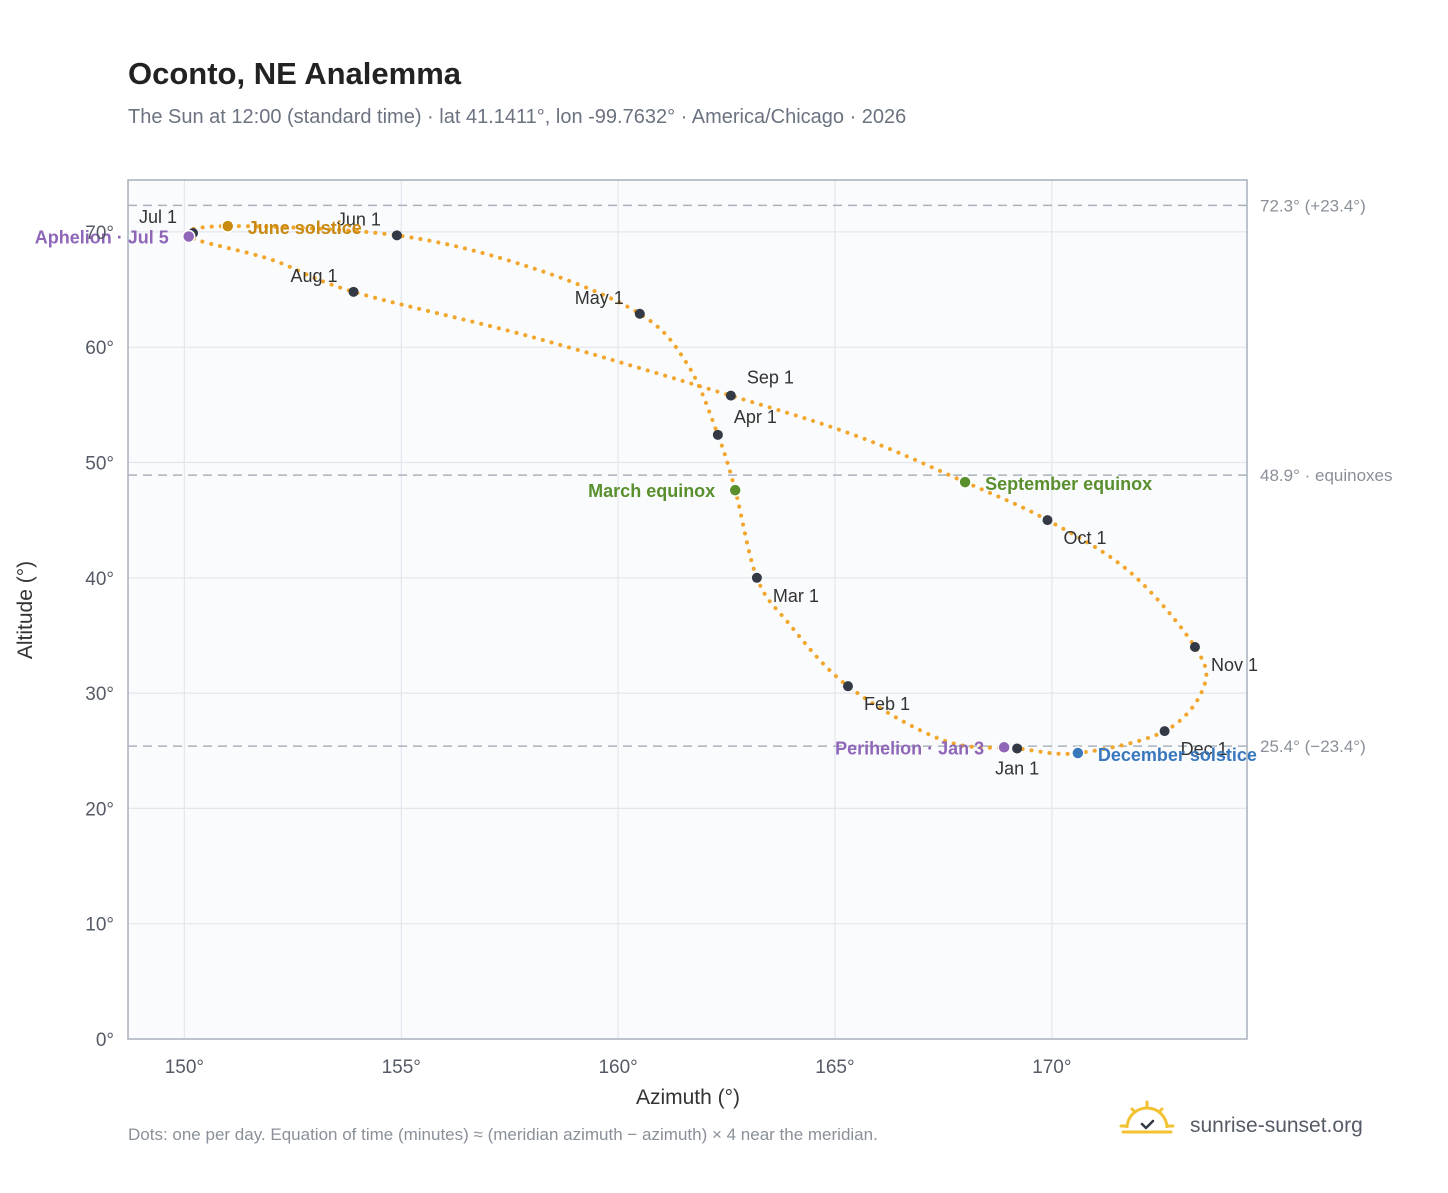 This screenshot has width=1448, height=1193. Describe the element at coordinates (1326, 475) in the screenshot. I see `reference-line-label: 48.9° · equinoxes` at that location.